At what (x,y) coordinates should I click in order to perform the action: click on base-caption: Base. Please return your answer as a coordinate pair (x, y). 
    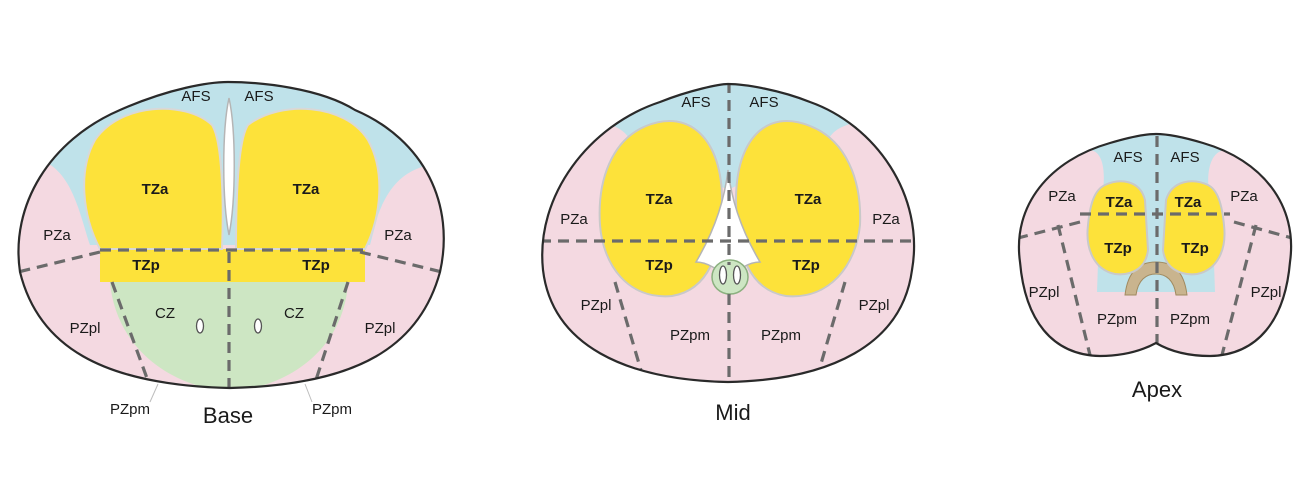
    Looking at the image, I should click on (228, 415).